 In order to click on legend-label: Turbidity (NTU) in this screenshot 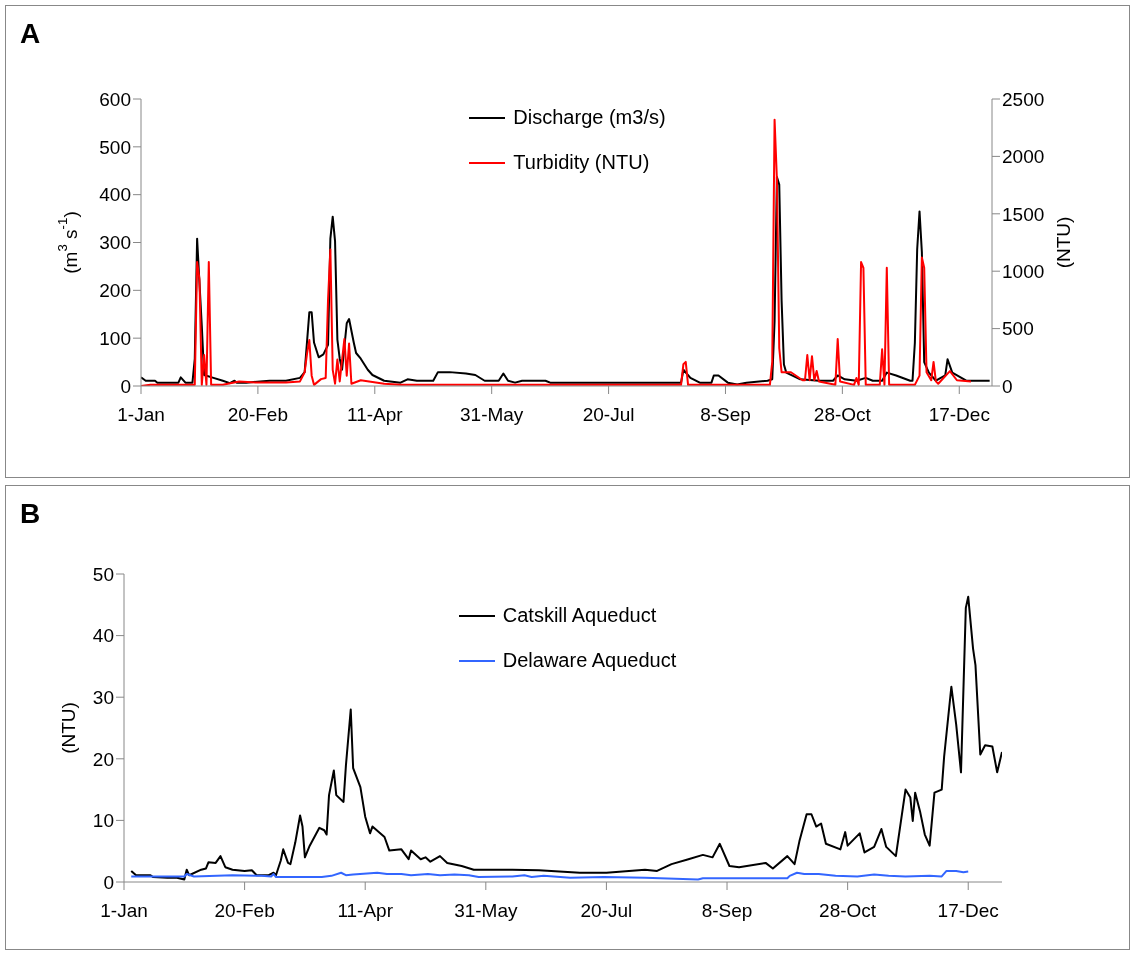, I will do `click(581, 162)`.